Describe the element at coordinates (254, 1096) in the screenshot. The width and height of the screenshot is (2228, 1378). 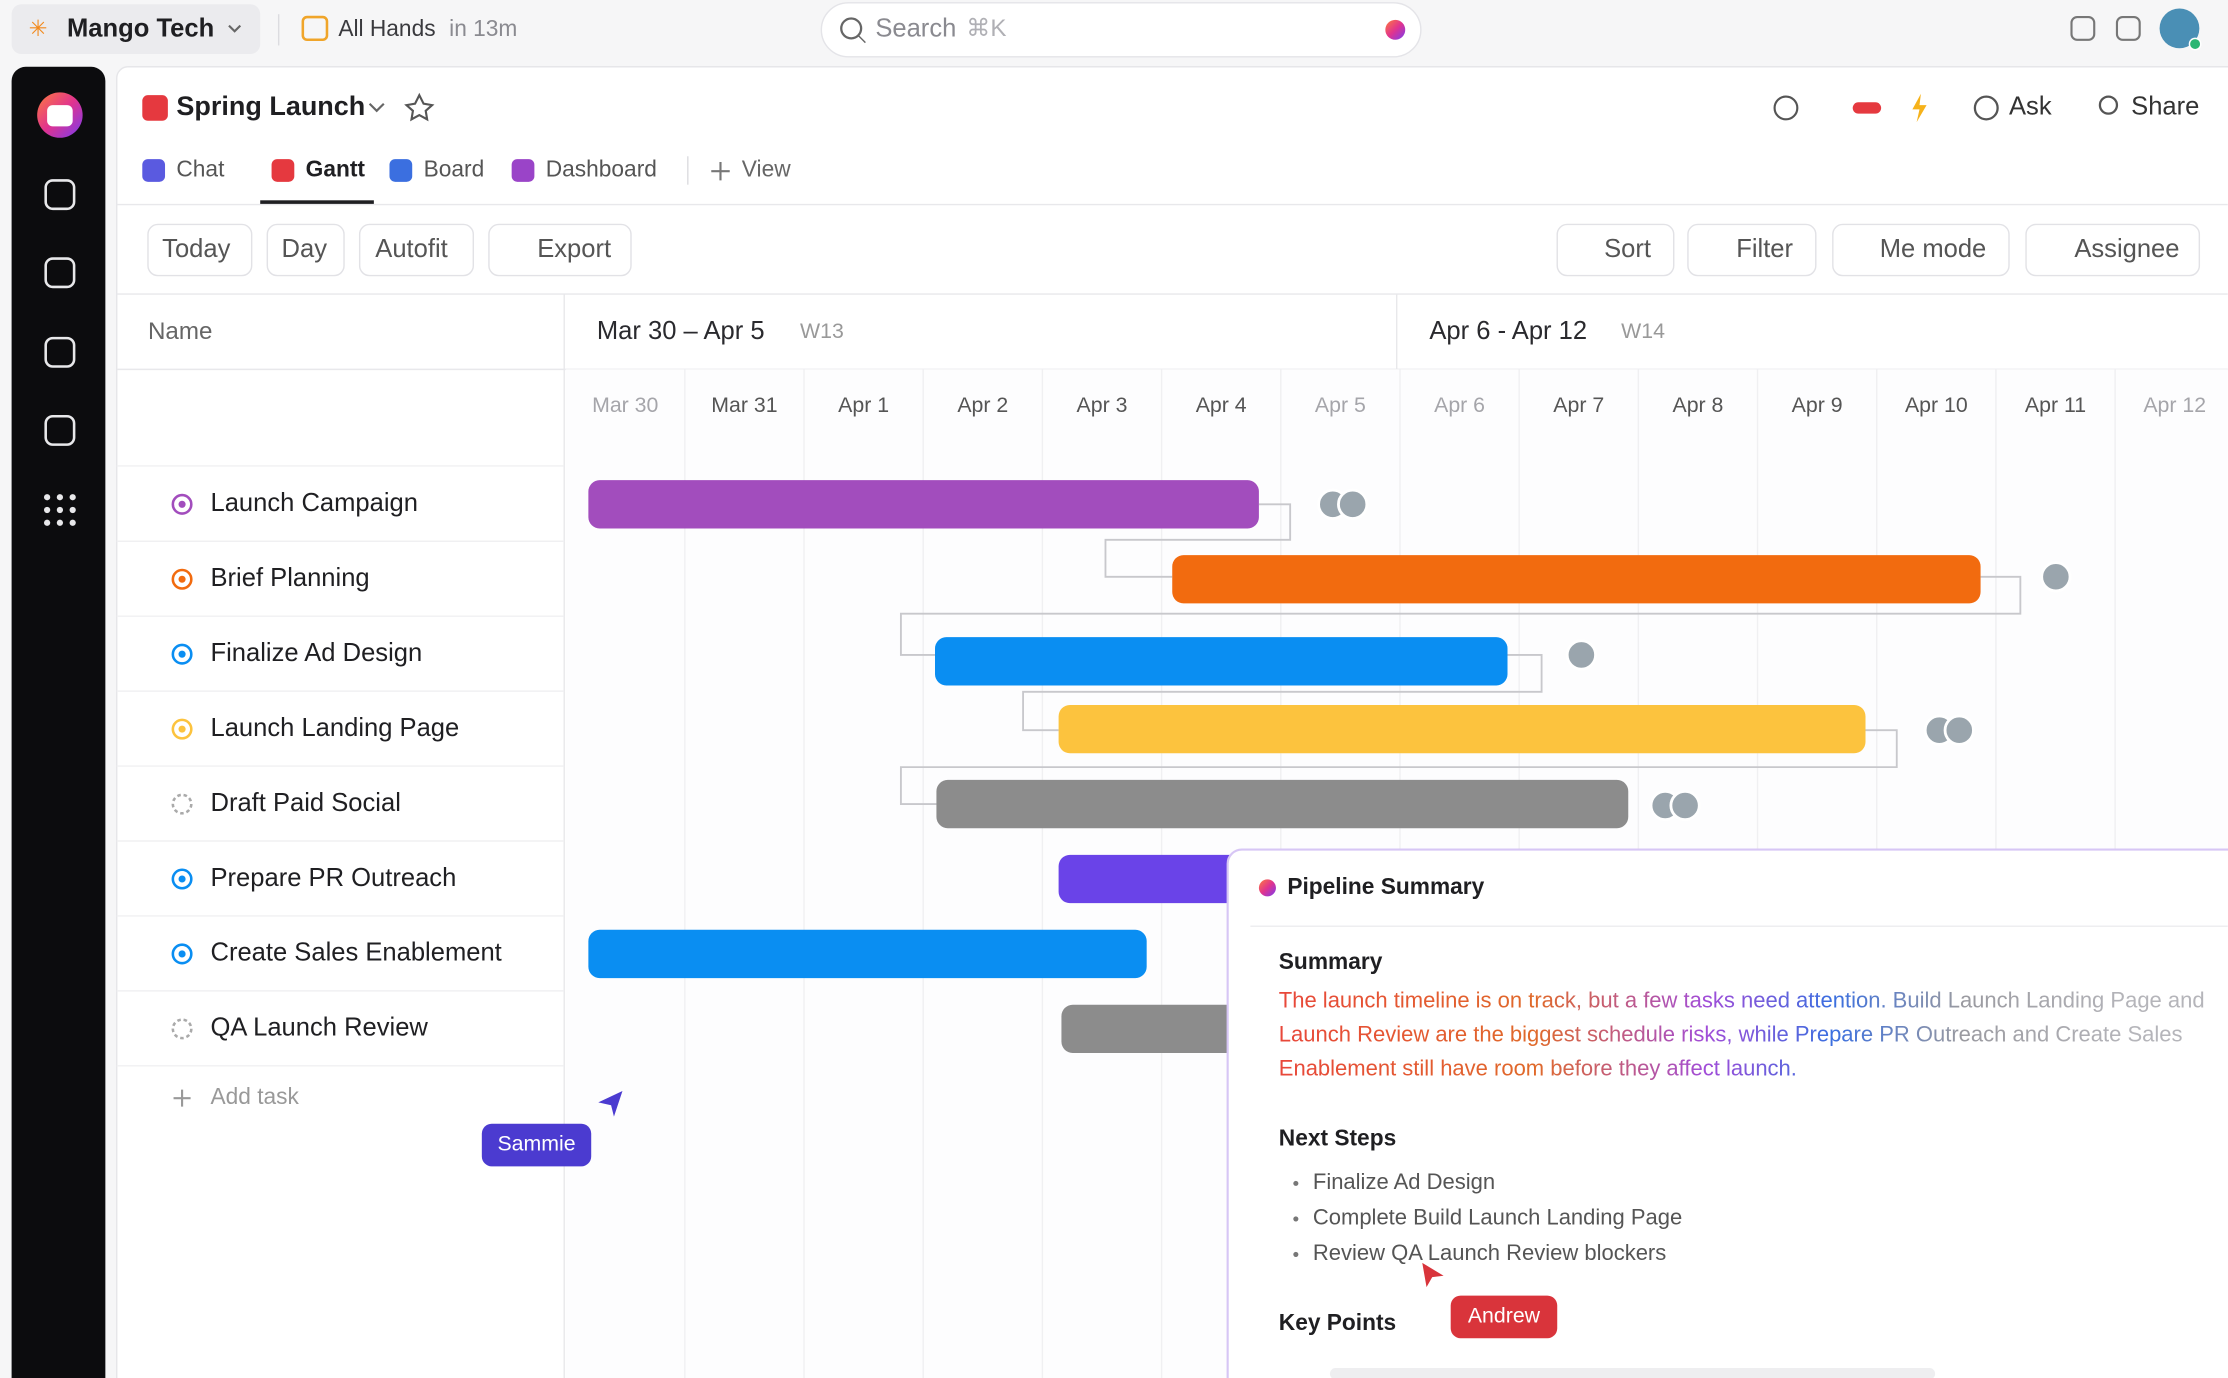
I see `add-task: Add task` at that location.